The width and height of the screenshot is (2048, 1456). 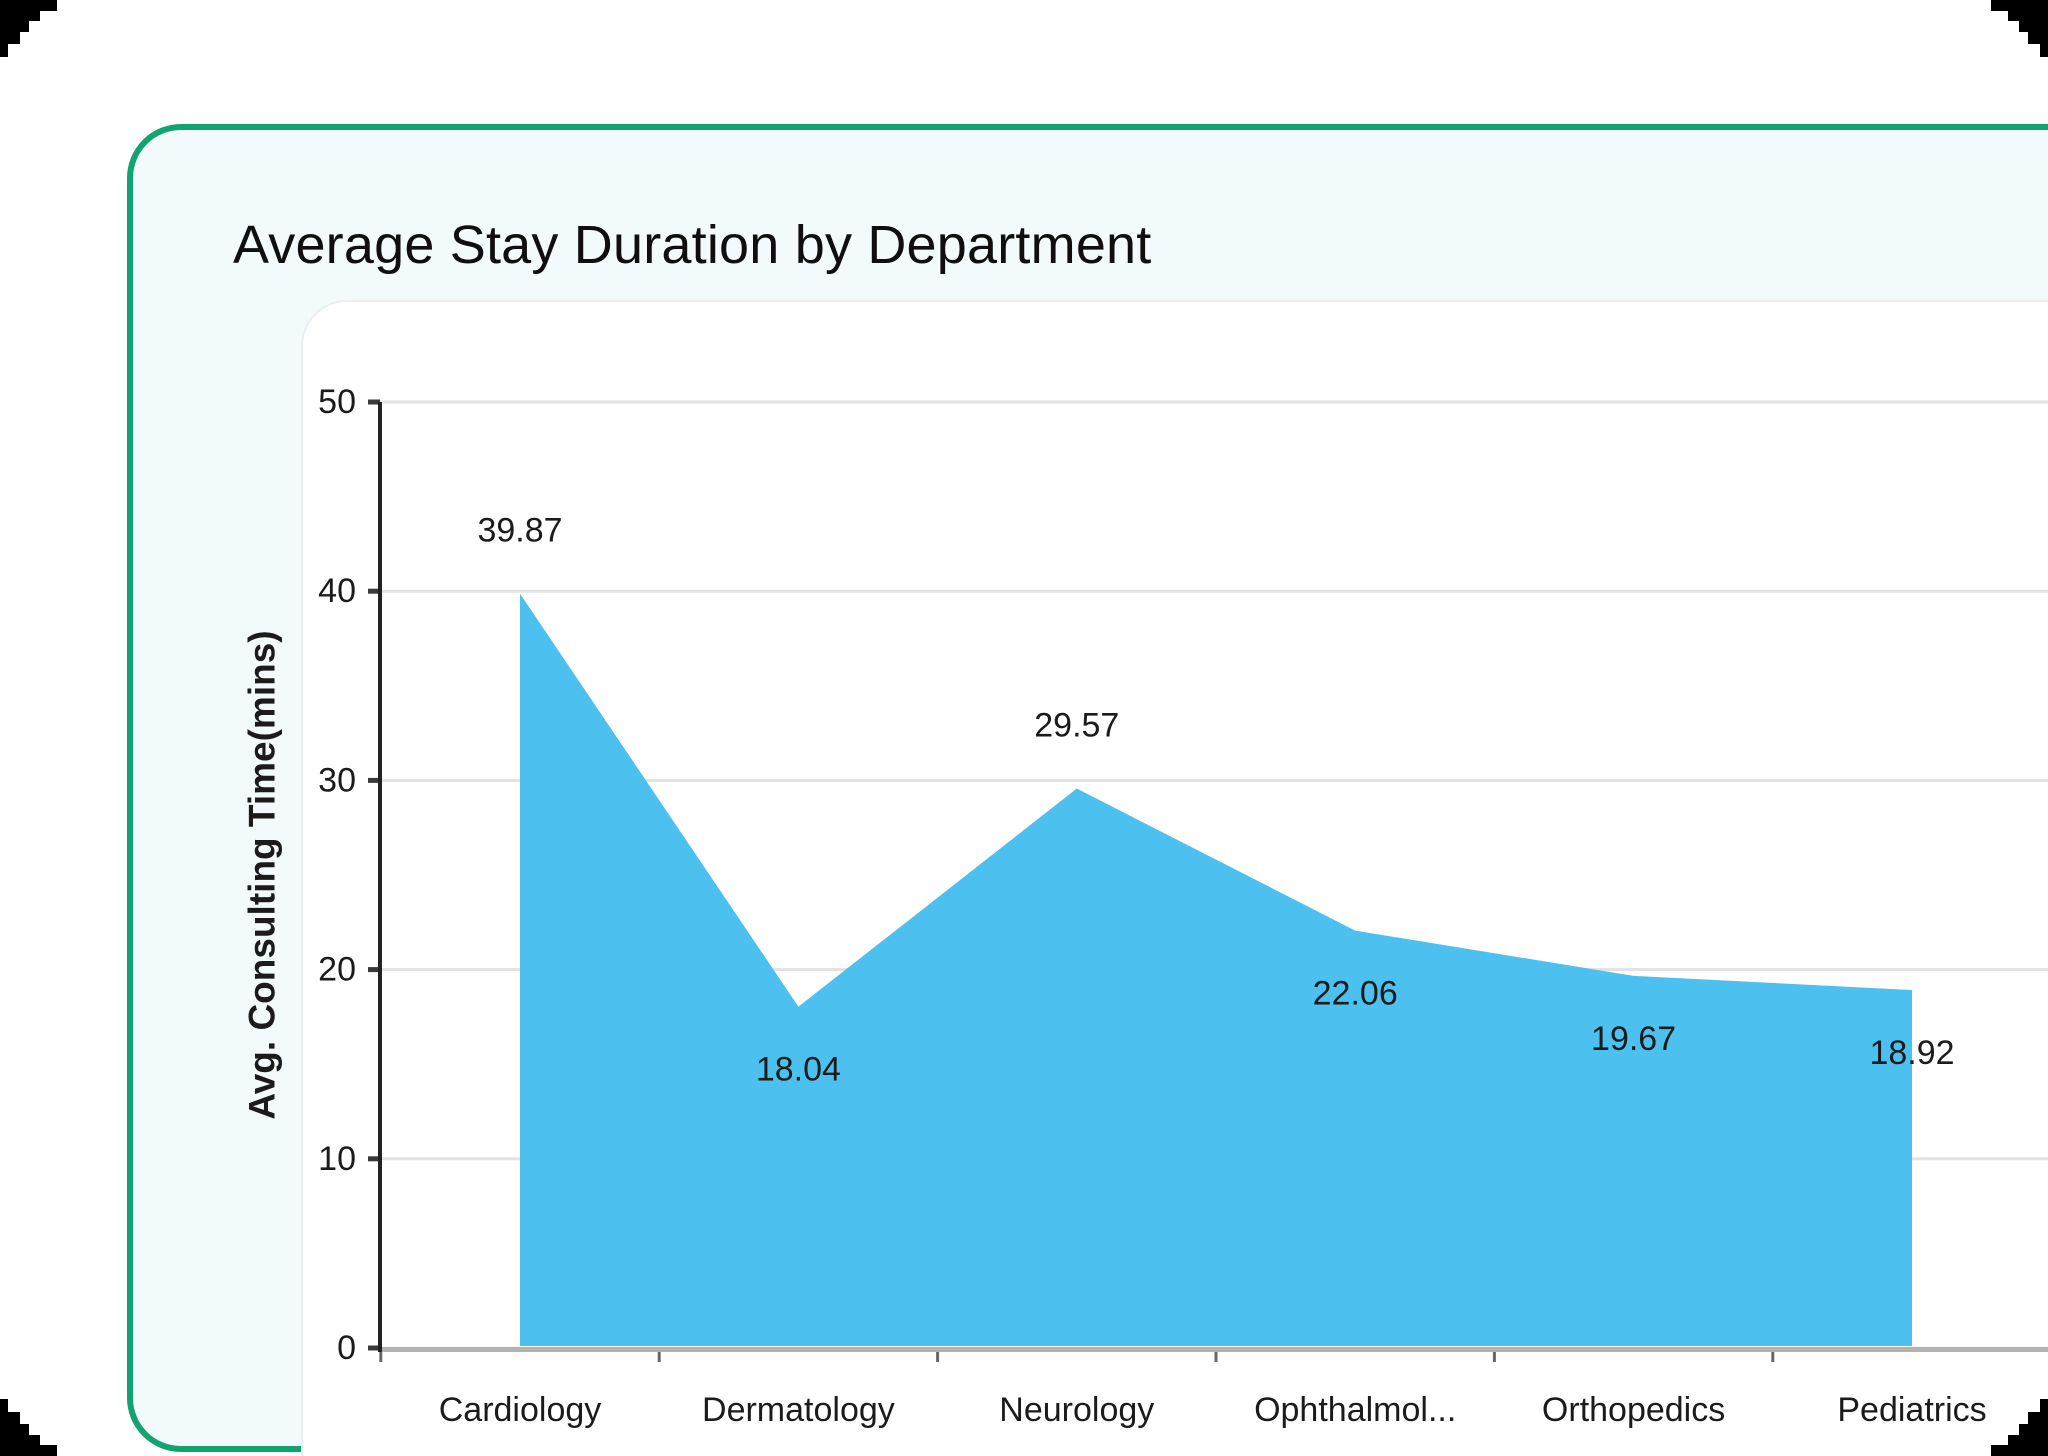 I want to click on y-tick-label-10: 10, so click(x=337, y=1159).